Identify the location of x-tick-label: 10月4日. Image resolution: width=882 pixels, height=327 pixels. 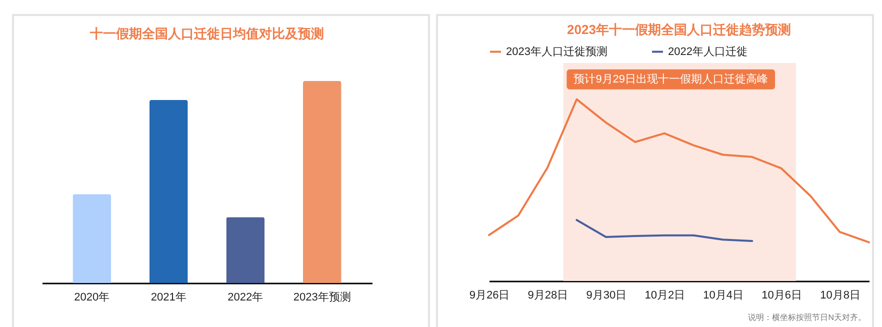
(723, 296).